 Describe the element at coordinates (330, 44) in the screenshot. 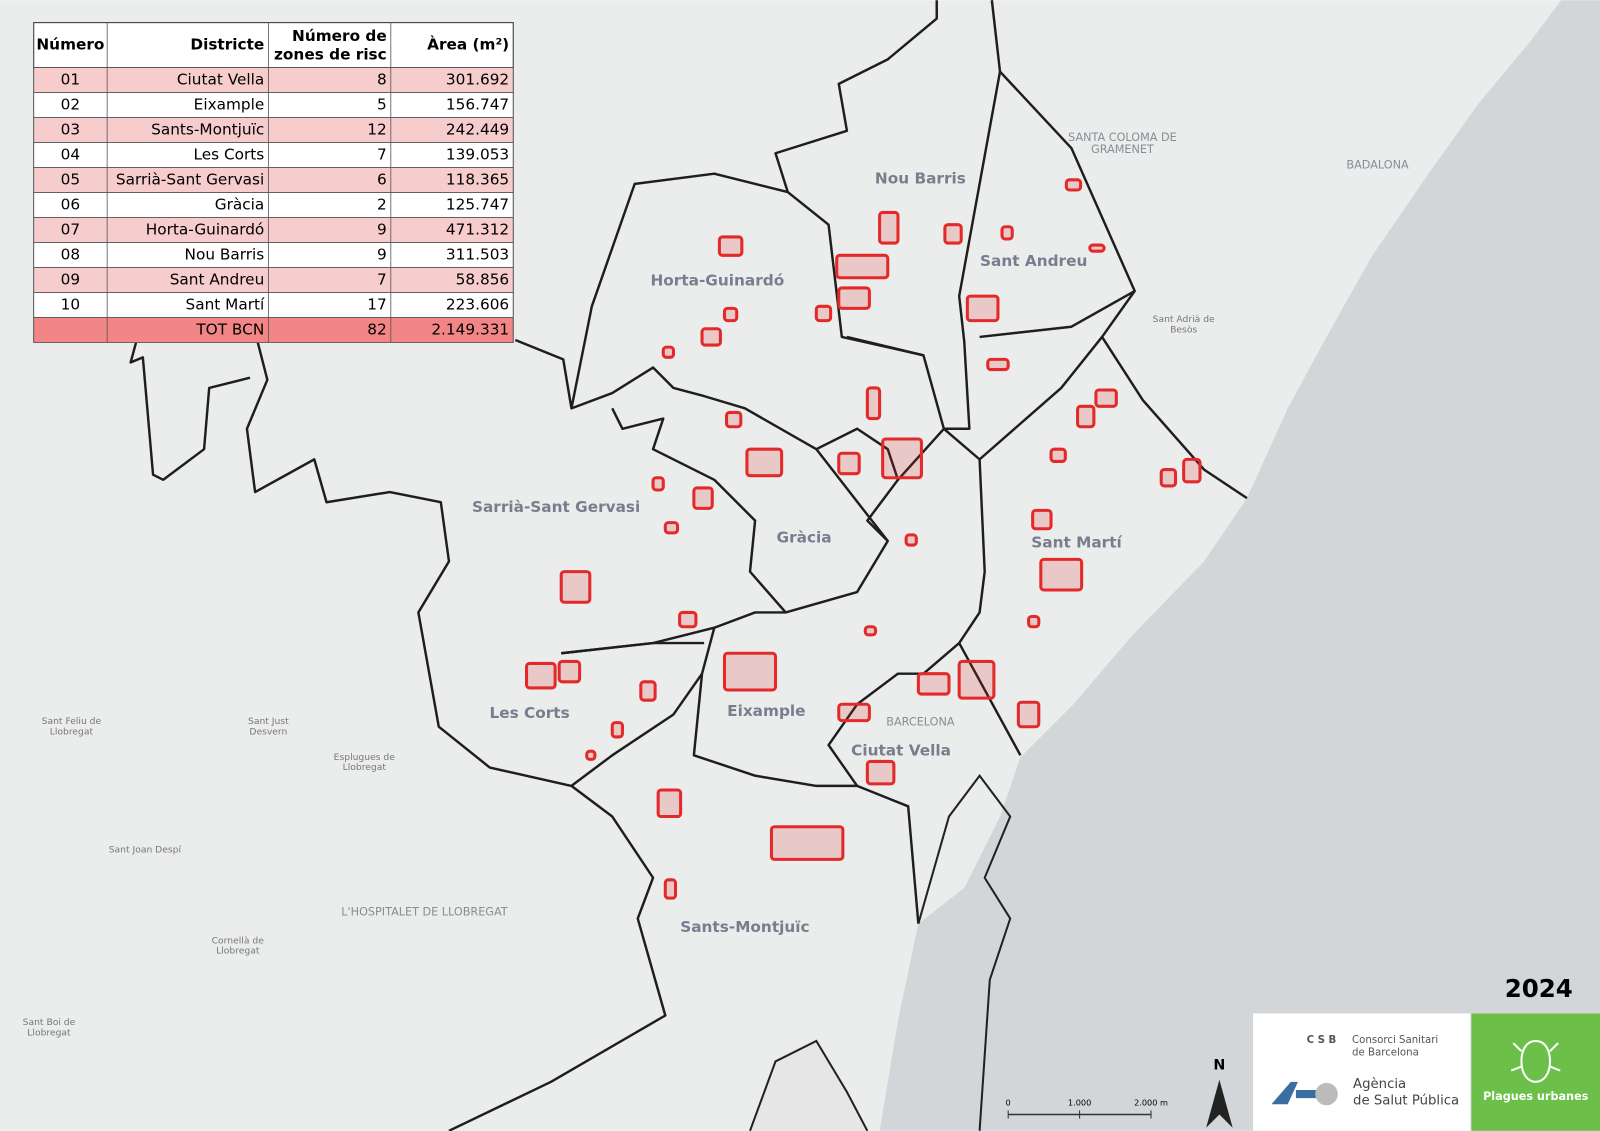

I see `table-header: Número de zones de risc` at that location.